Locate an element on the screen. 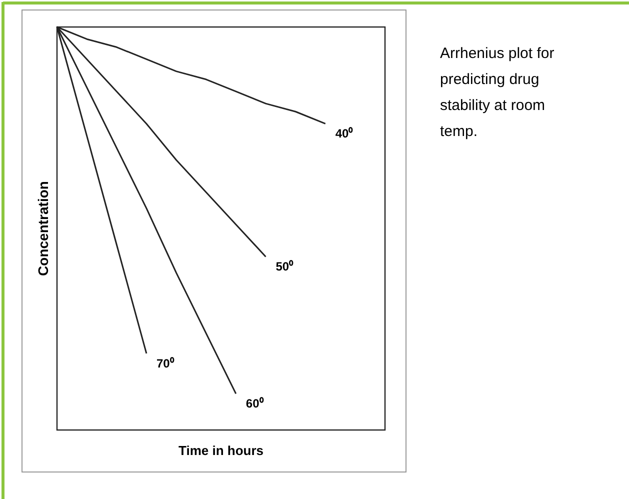 The image size is (629, 499). series-label: 70⁰ is located at coordinates (165, 363).